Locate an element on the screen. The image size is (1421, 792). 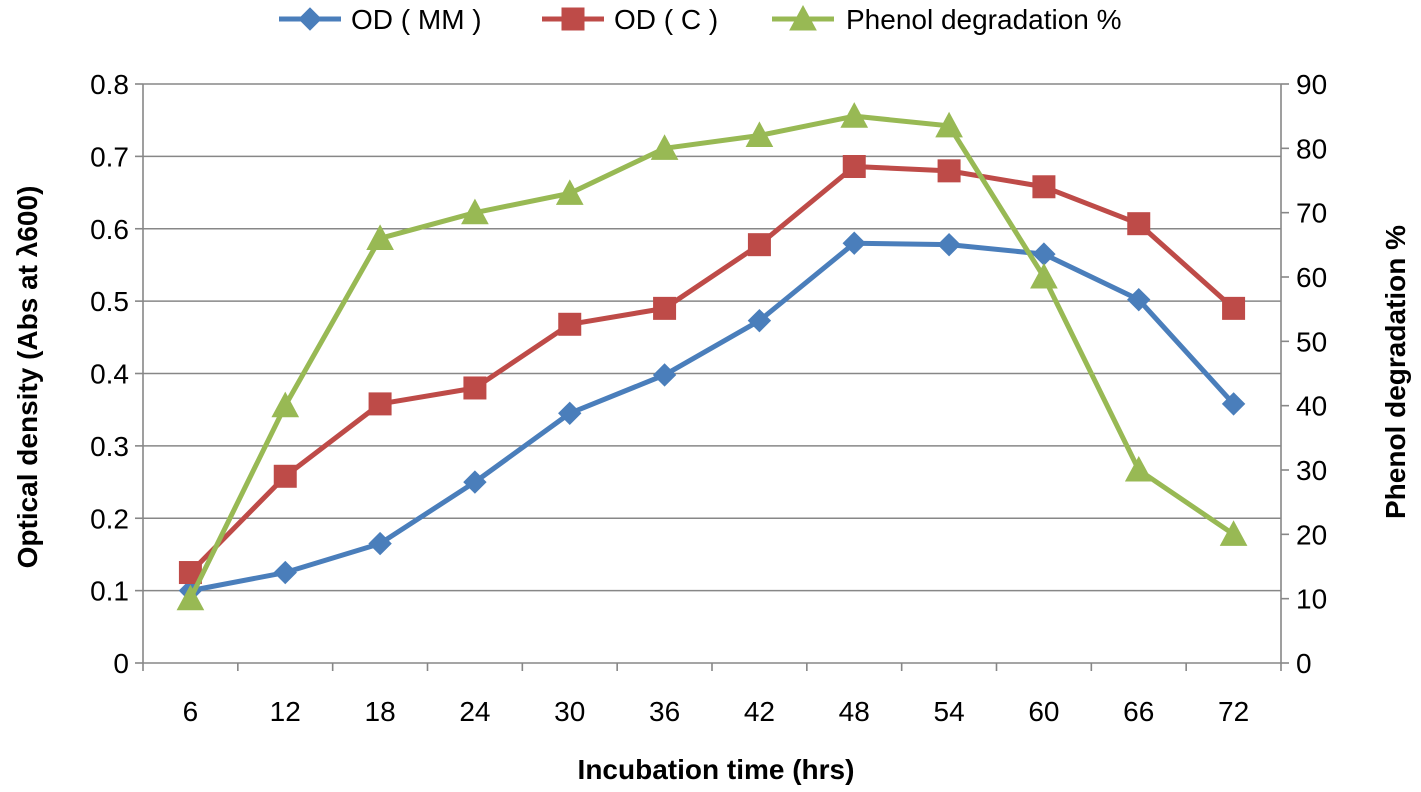
y2-tick-label: 40 is located at coordinates (1311, 406).